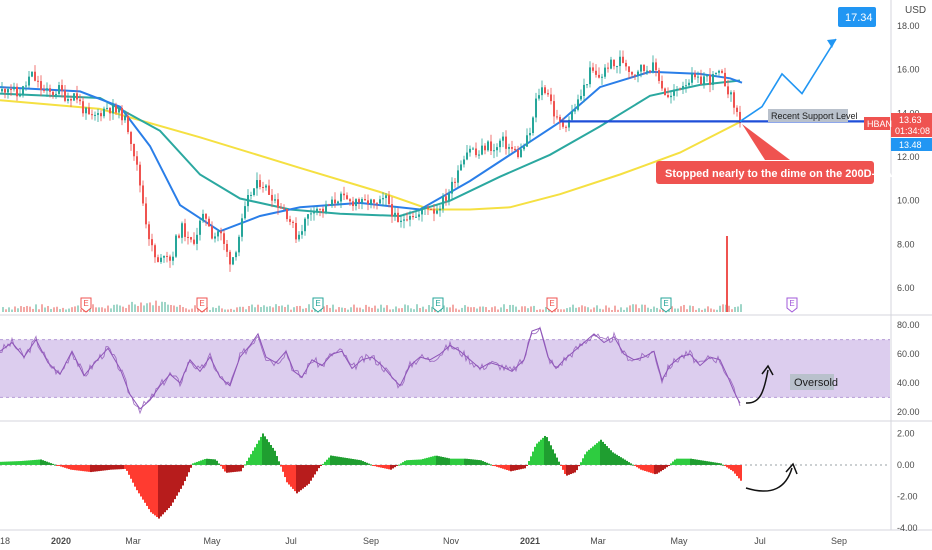 This screenshot has width=932, height=550. I want to click on rsi-detail-line, so click(370, 370).